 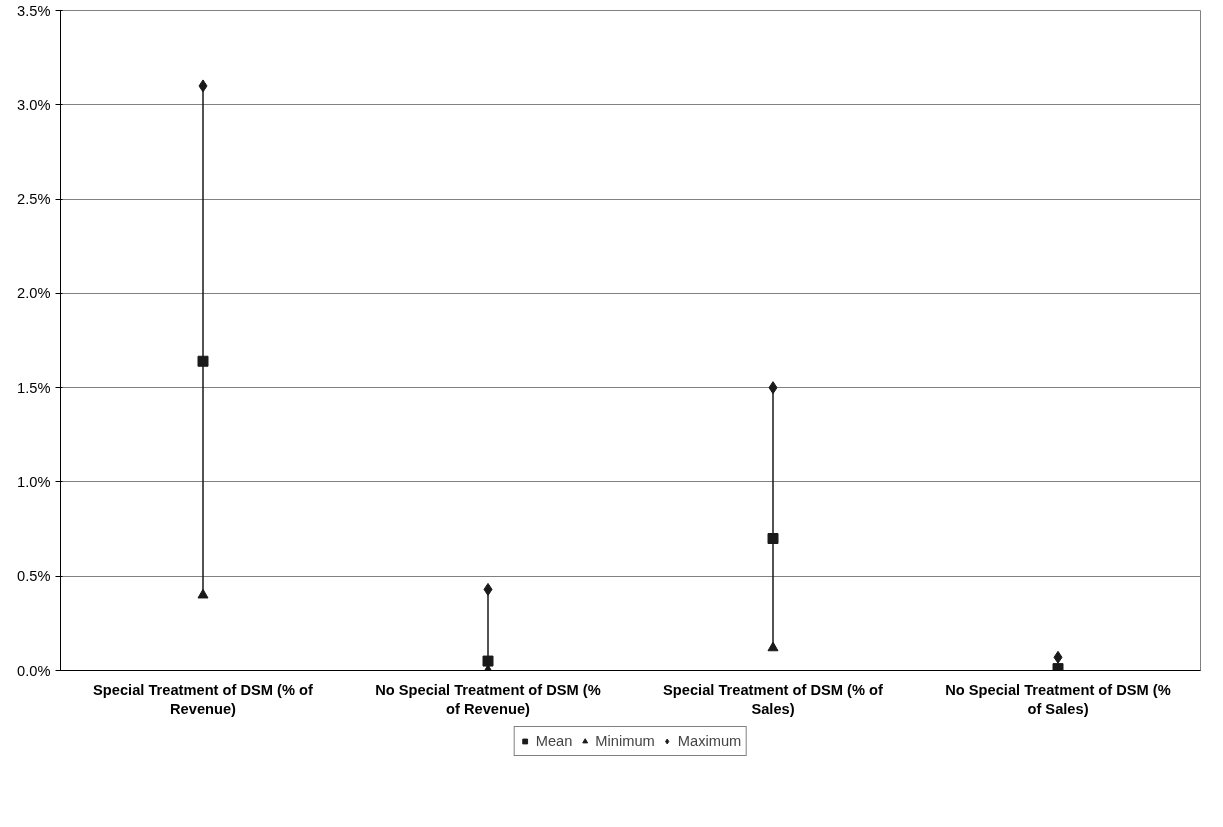 What do you see at coordinates (34, 104) in the screenshot?
I see `y-tick-label: 3.0%` at bounding box center [34, 104].